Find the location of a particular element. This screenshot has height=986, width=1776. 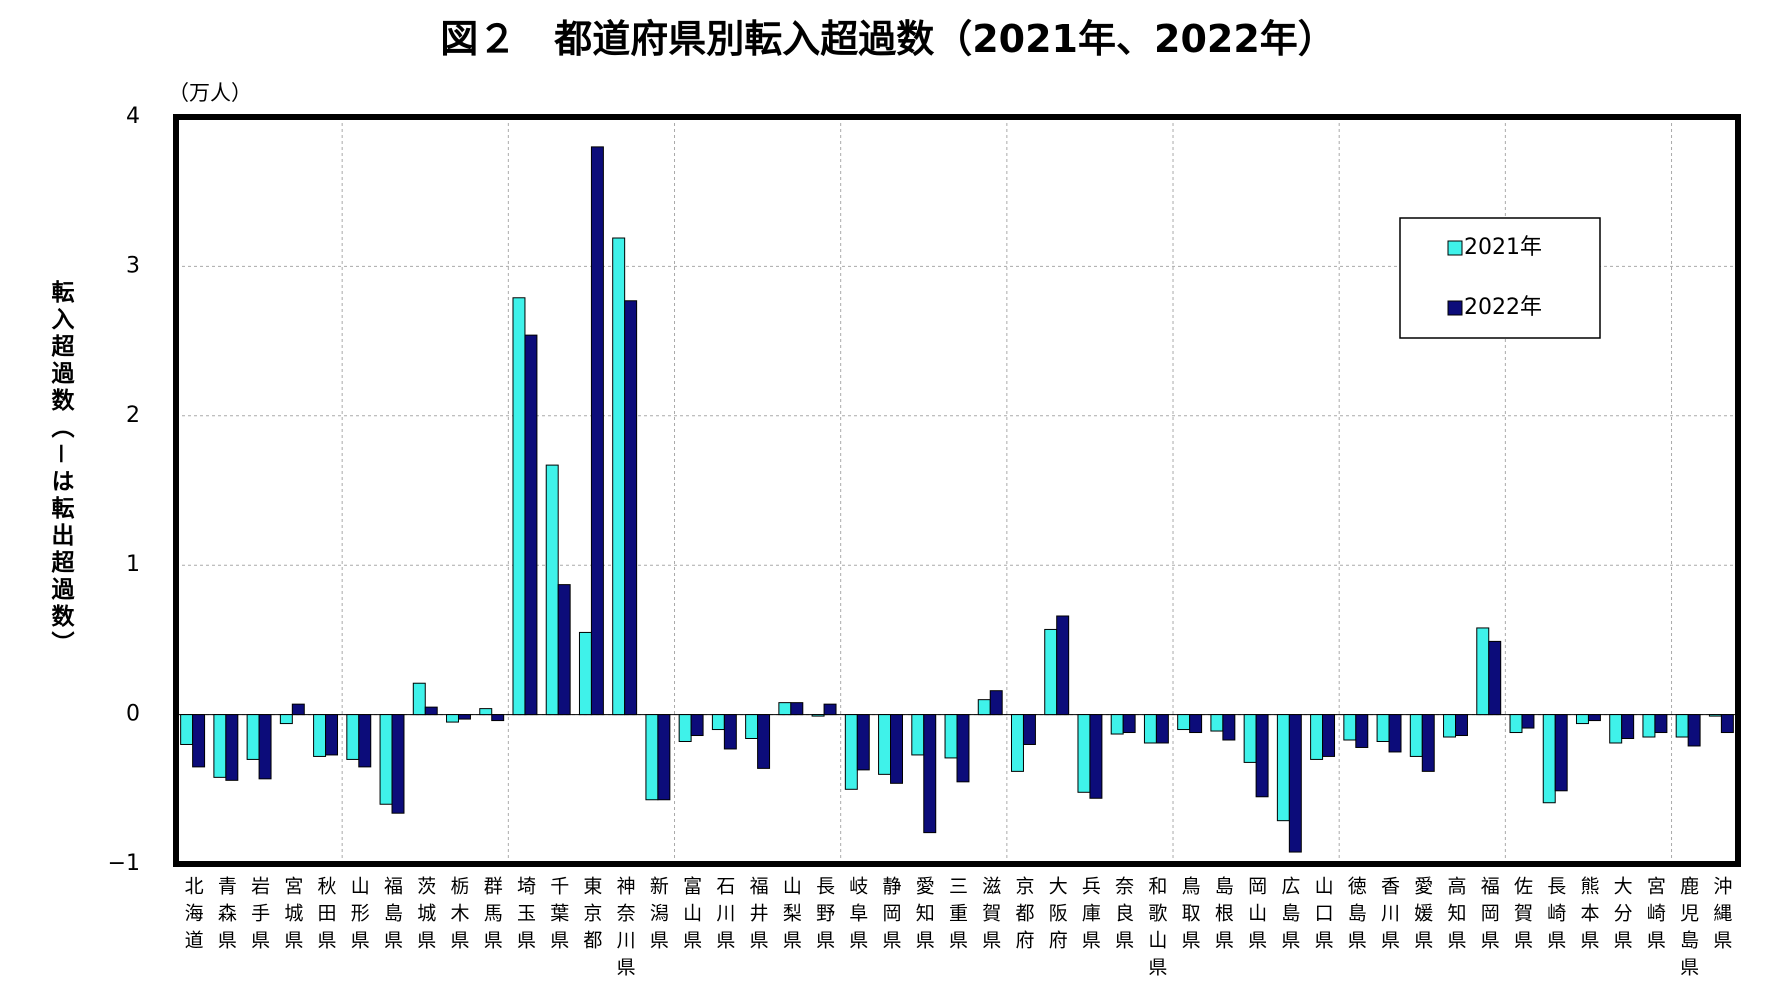

x-tick-label: 埼玉県 is located at coordinates (525, 916).